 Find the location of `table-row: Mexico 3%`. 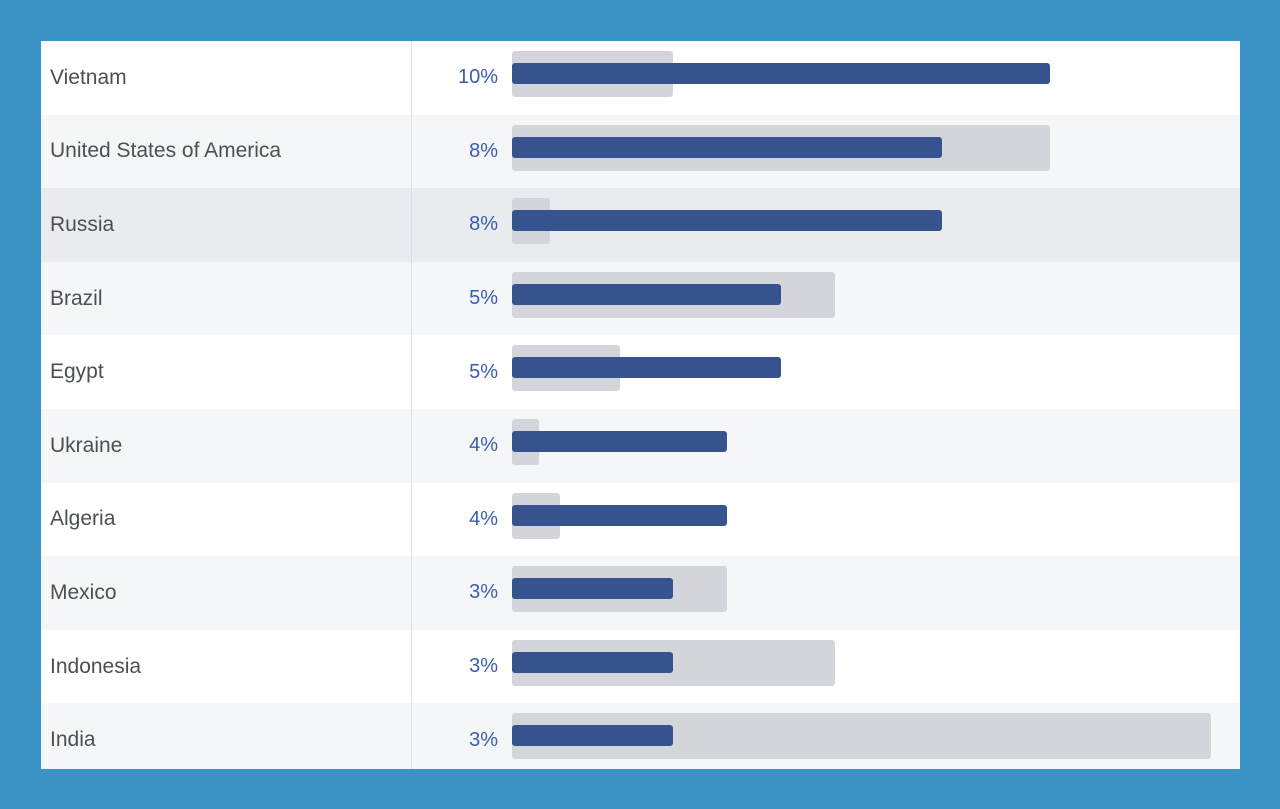

table-row: Mexico 3% is located at coordinates (640, 593).